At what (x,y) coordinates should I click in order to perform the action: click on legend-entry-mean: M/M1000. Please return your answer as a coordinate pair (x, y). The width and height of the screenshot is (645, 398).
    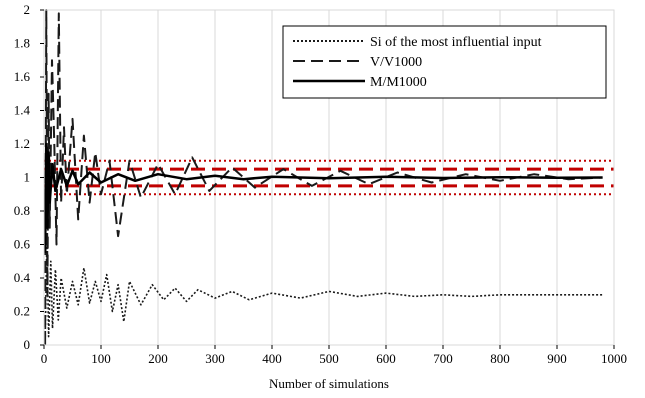
    Looking at the image, I should click on (360, 82).